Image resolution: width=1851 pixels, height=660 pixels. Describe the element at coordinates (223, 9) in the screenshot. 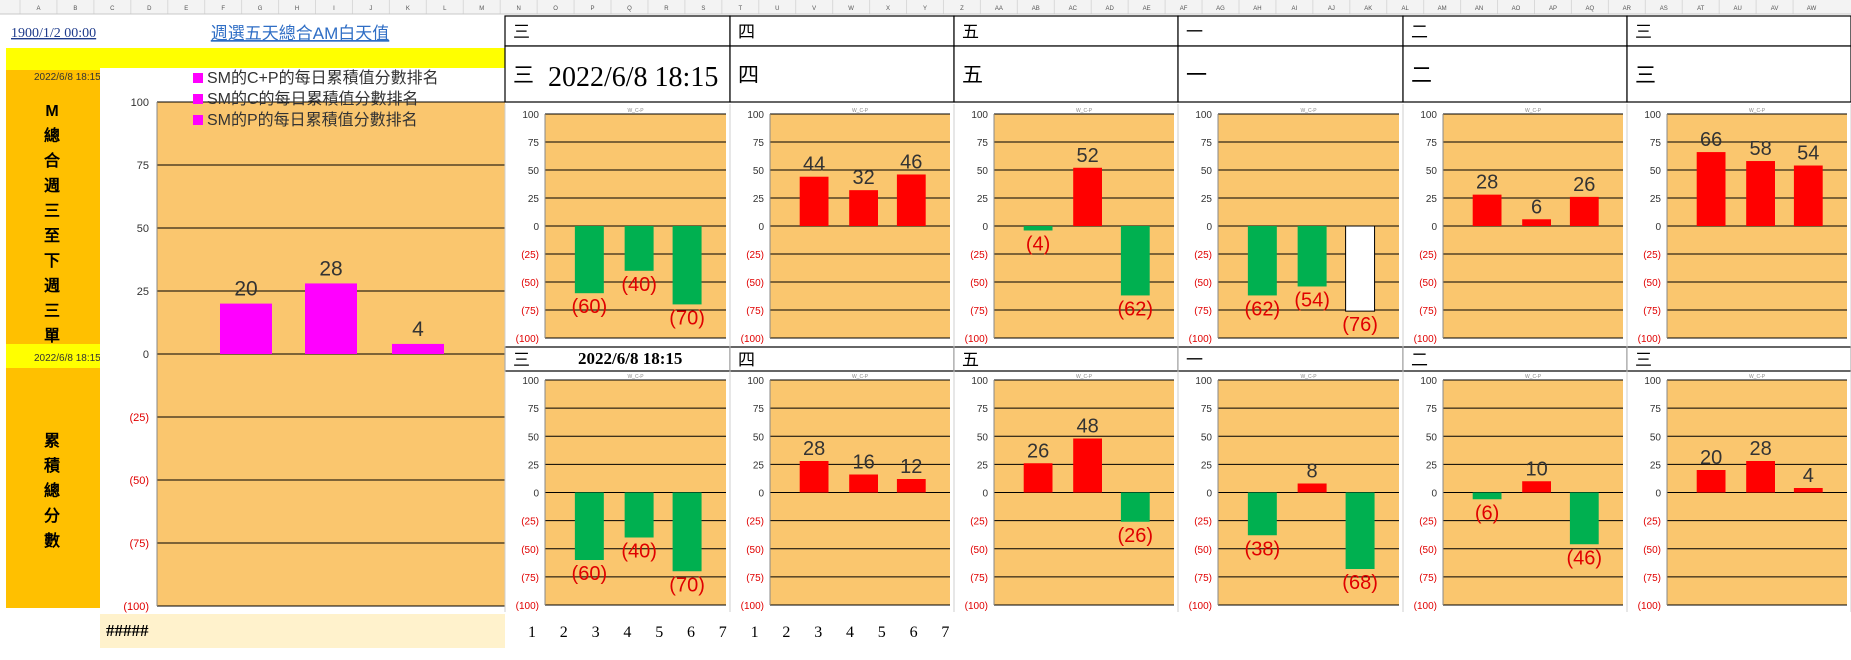

I see `column-letter: F` at that location.